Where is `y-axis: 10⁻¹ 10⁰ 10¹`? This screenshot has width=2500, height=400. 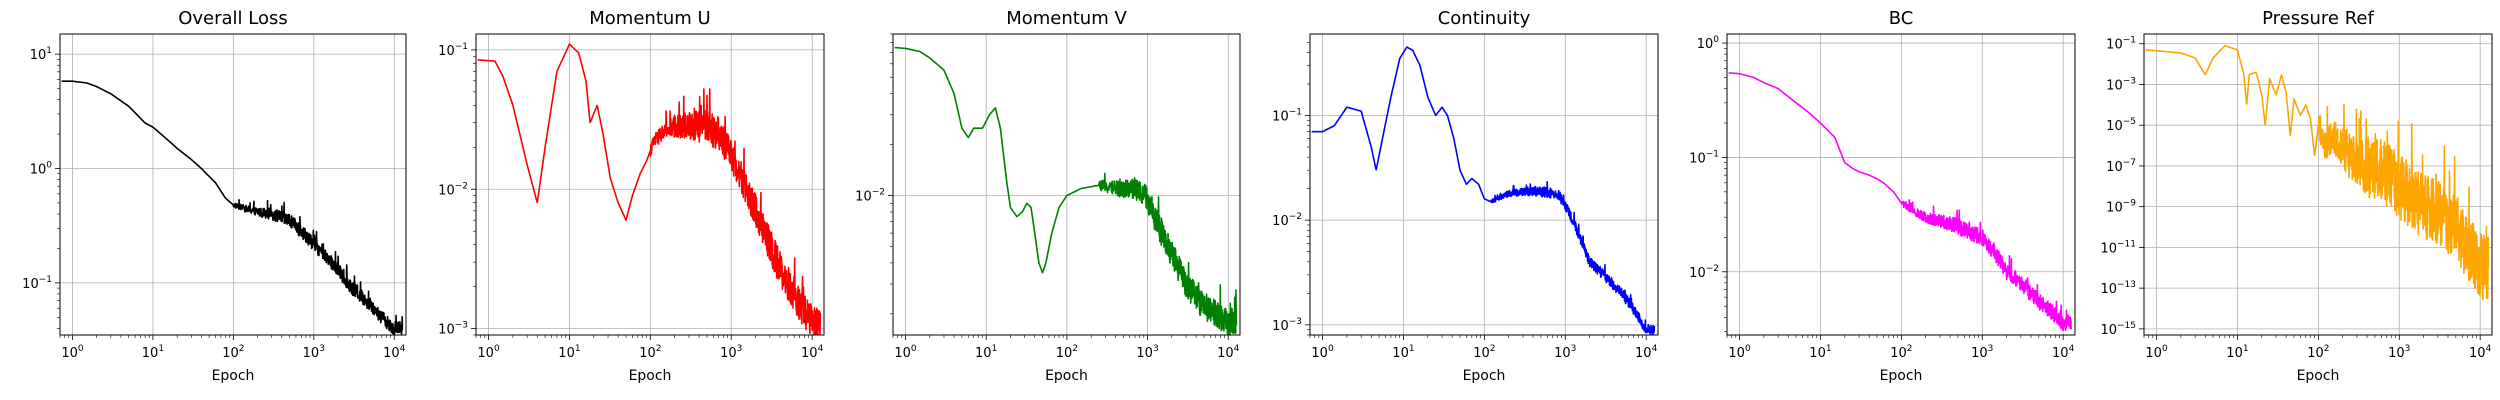 y-axis: 10⁻¹ 10⁰ 10¹ is located at coordinates (41, 169).